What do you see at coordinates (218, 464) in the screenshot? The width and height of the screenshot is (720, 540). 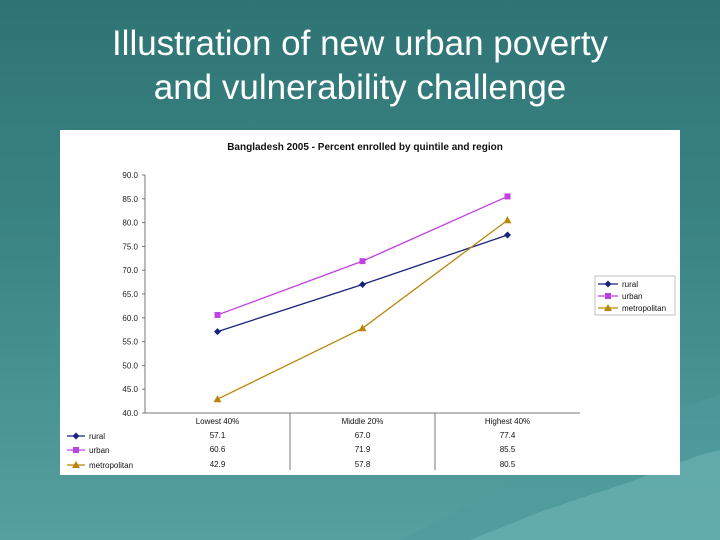 I see `data-label: 42.9` at bounding box center [218, 464].